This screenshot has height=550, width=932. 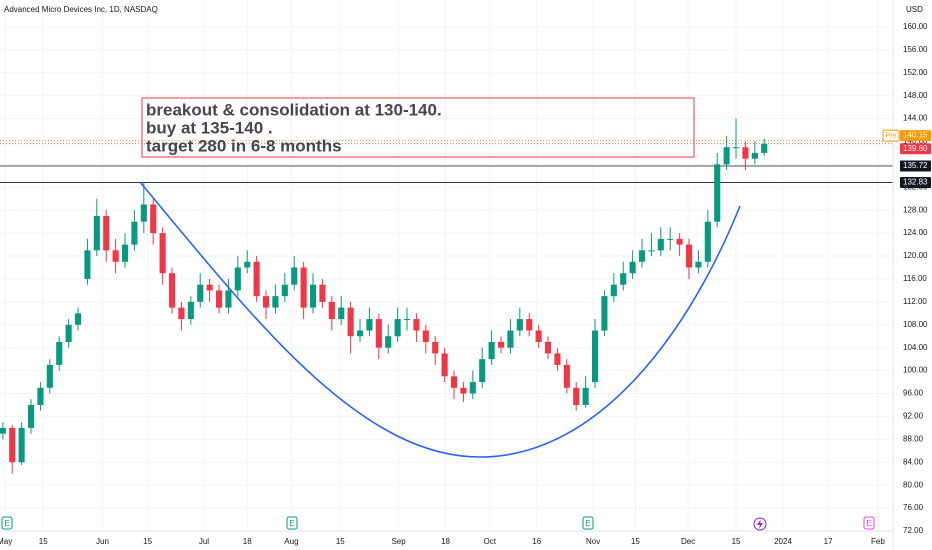 What do you see at coordinates (915, 232) in the screenshot?
I see `y-tick-label: 124.00` at bounding box center [915, 232].